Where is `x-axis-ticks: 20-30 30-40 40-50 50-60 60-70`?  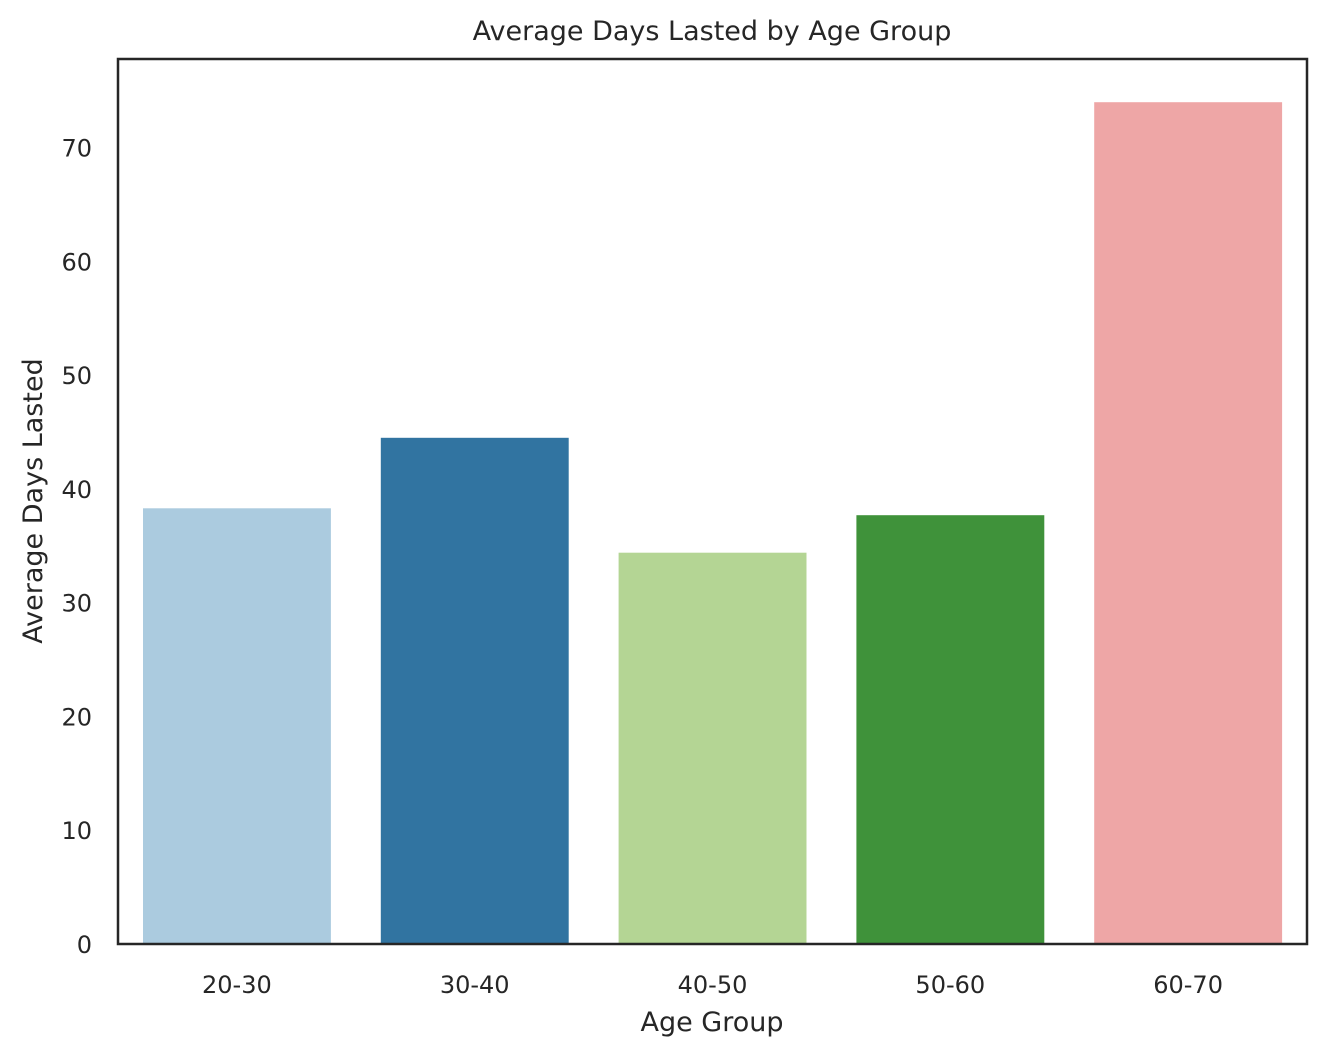
x-axis-ticks: 20-30 30-40 40-50 50-60 60-70 is located at coordinates (712, 985).